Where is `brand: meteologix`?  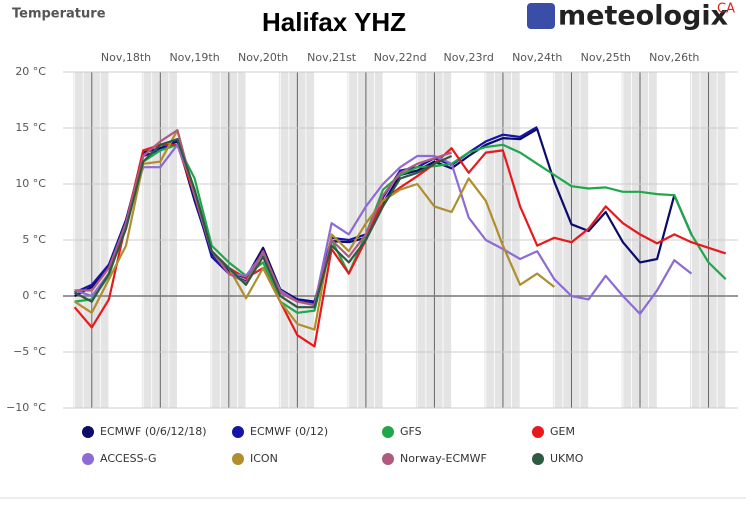
brand: meteologix is located at coordinates (643, 16).